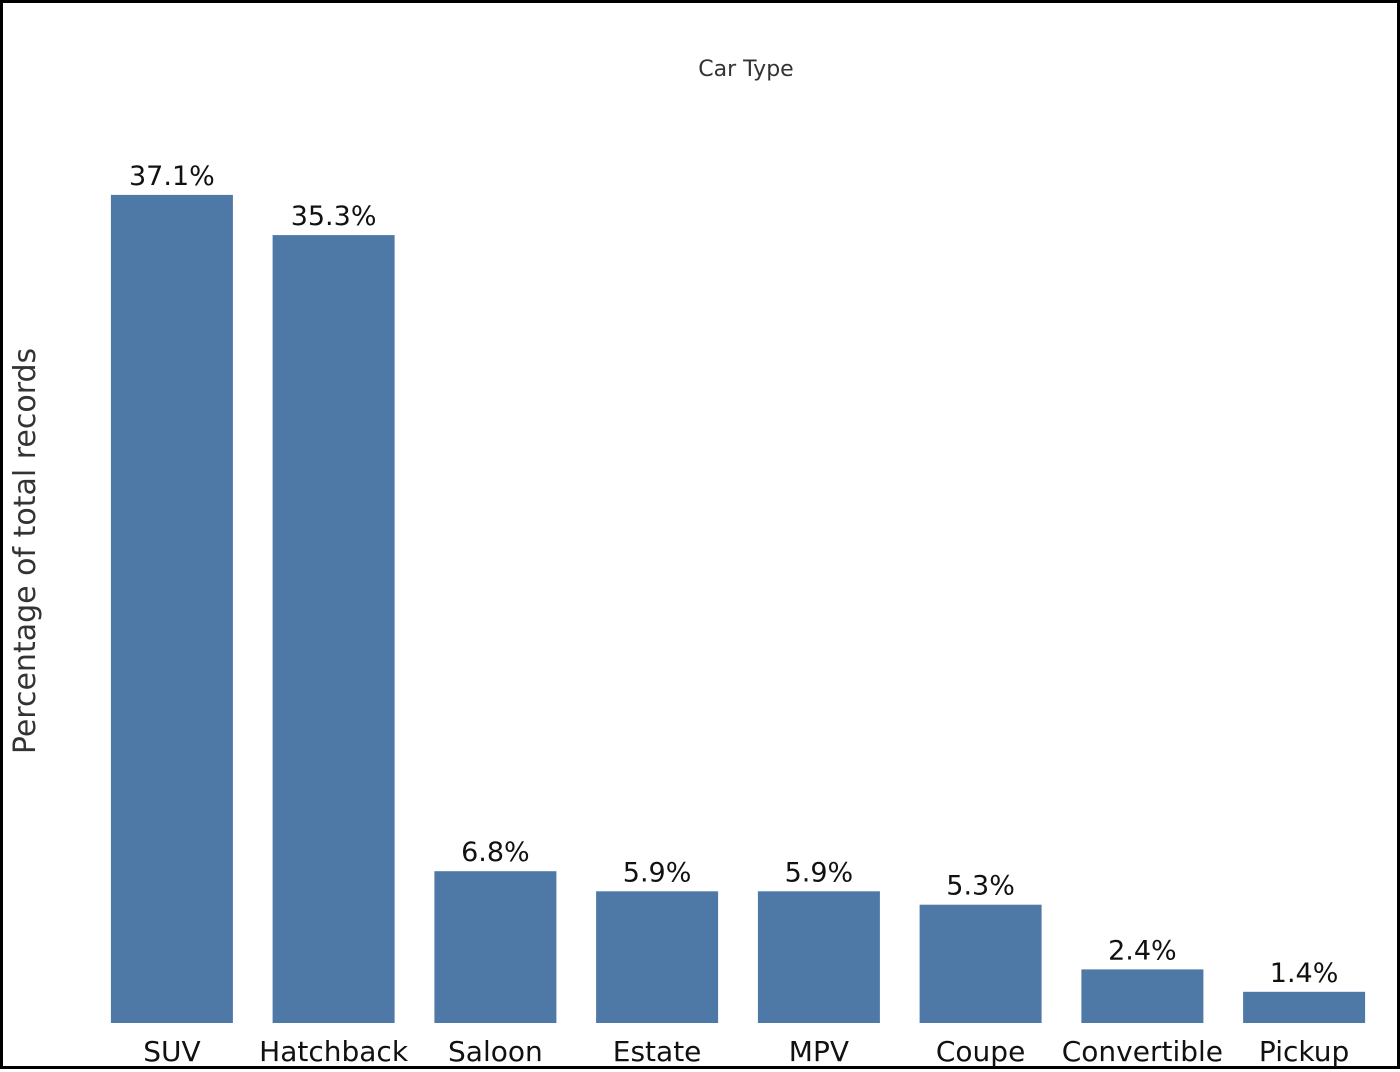 The image size is (1400, 1072). Describe the element at coordinates (25, 551) in the screenshot. I see `y-axis-label: Percentage of total records` at that location.